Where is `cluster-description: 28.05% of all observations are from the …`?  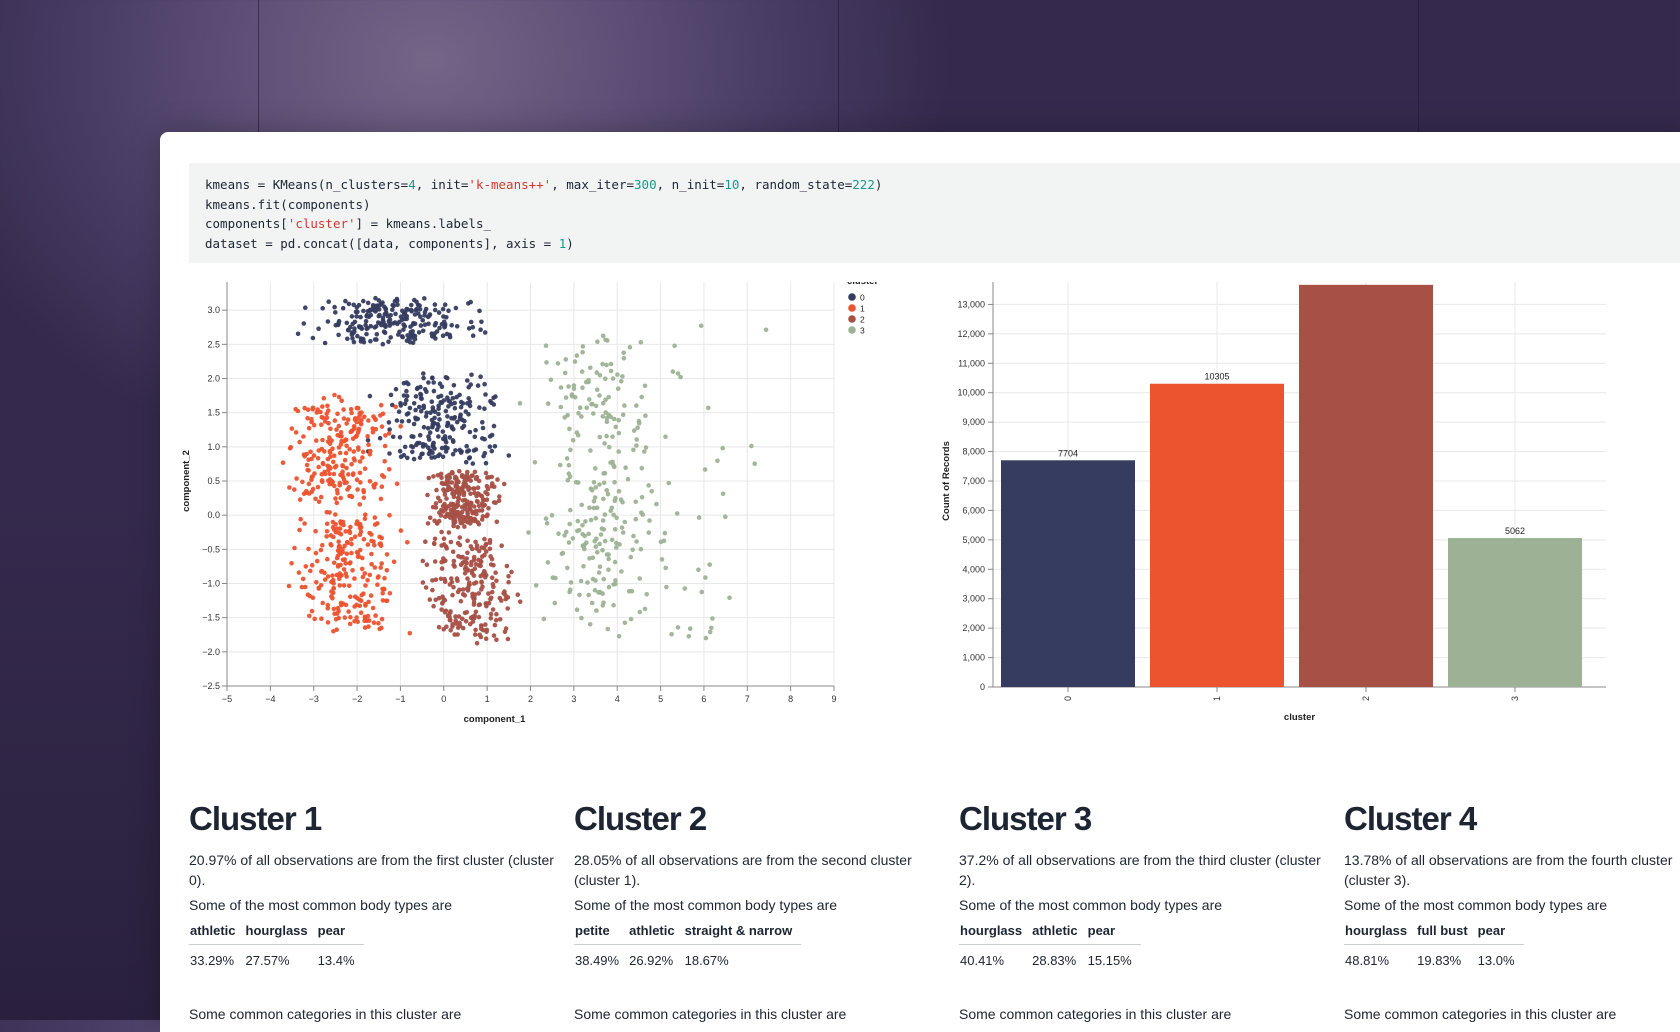 cluster-description: 28.05% of all observations are from the … is located at coordinates (743, 870).